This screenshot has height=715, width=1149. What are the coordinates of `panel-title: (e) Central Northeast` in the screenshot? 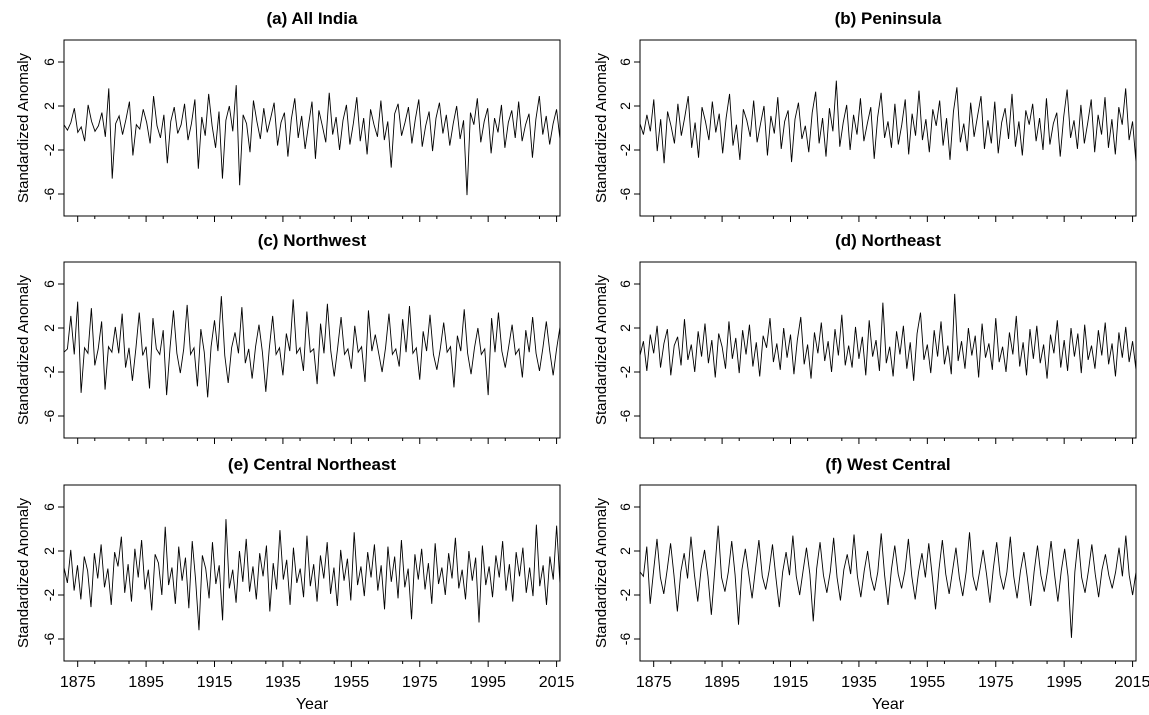 It's located at (312, 464).